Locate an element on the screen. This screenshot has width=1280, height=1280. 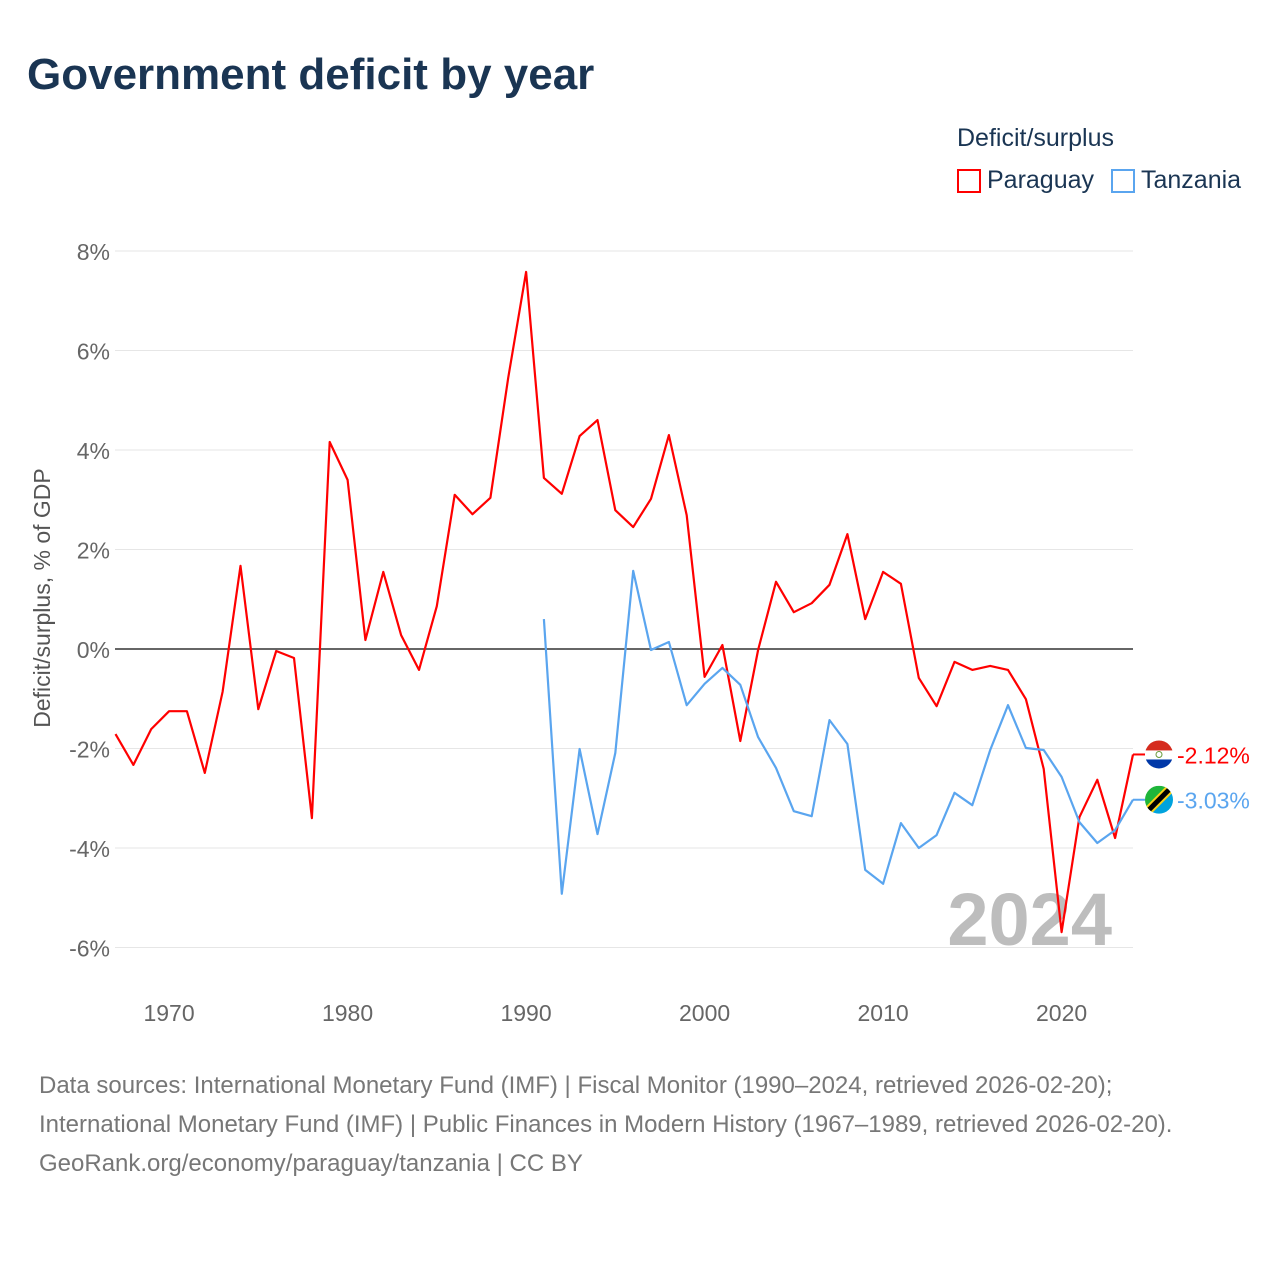
legend-item-tanzania: Tanzania is located at coordinates (1176, 180).